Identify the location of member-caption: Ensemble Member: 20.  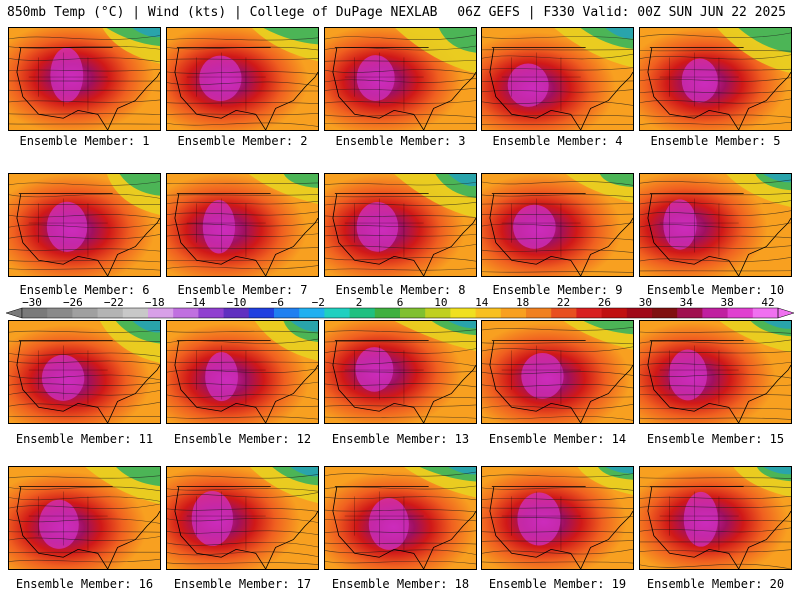
(715, 584).